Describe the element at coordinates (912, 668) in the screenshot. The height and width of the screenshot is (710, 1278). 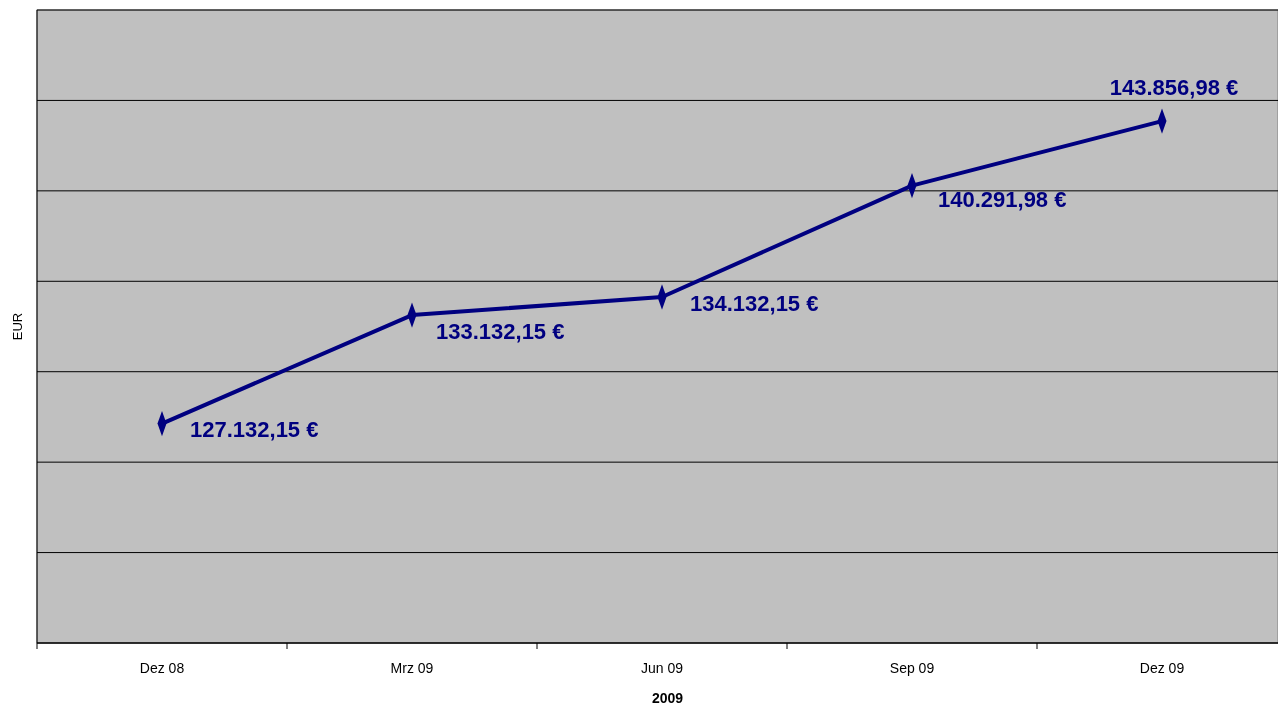
I see `x-tick-label: Sep 09` at that location.